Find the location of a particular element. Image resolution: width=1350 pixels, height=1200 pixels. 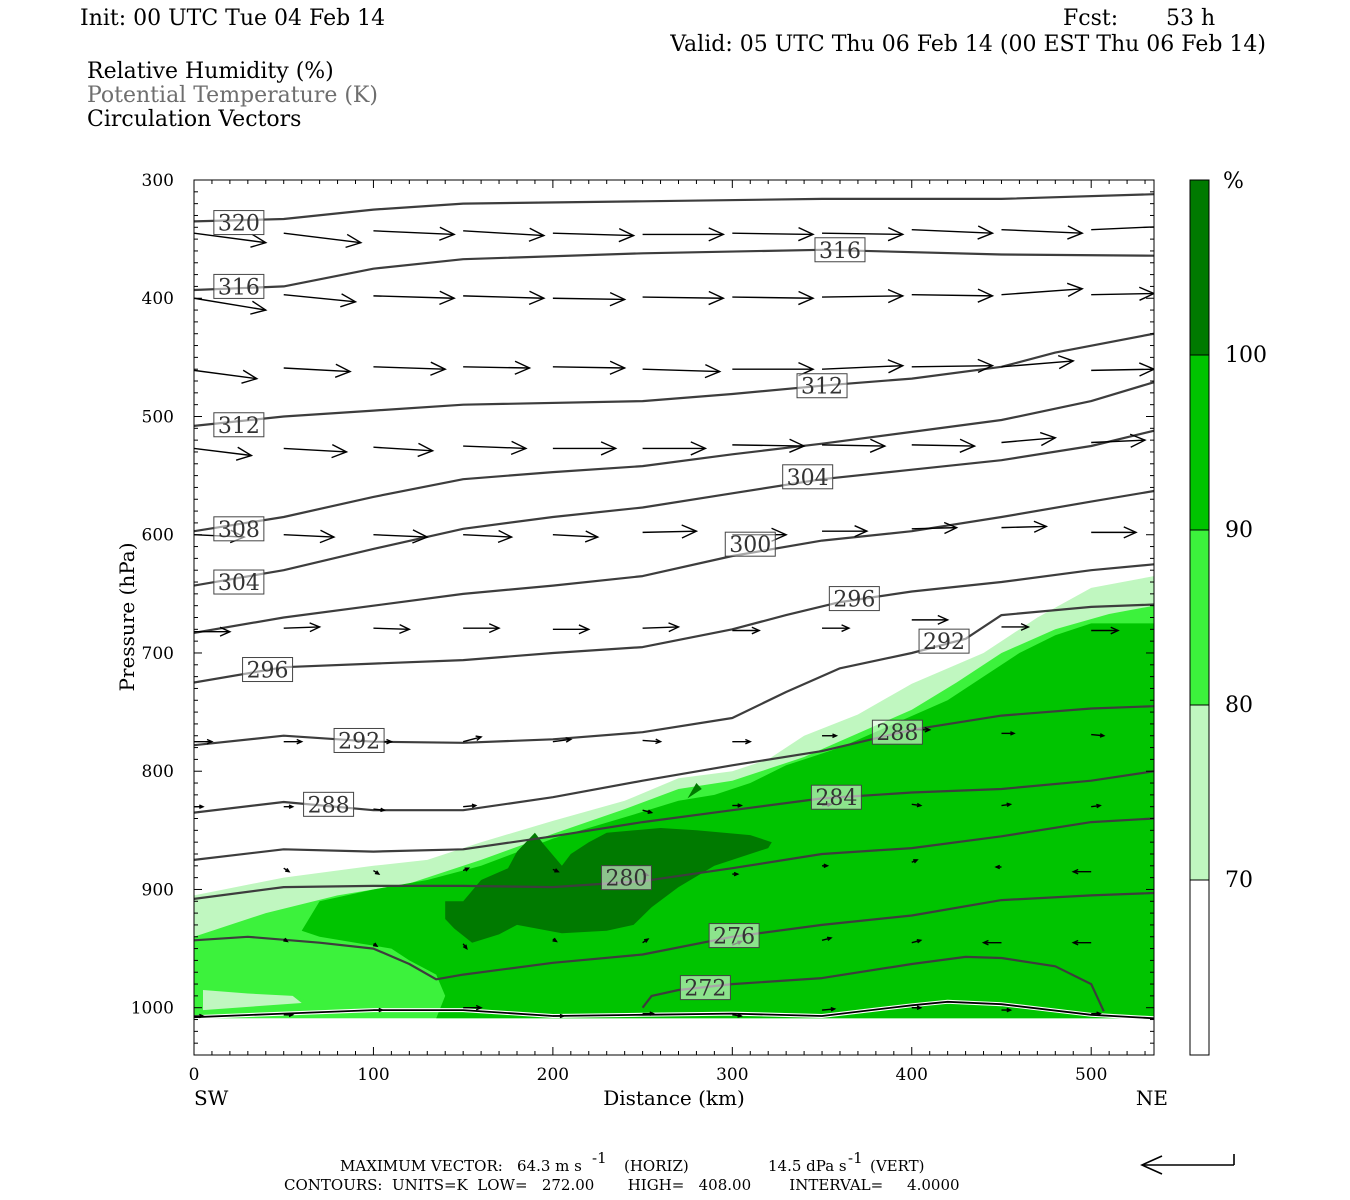

contour-label-316-1b: 316 is located at coordinates (840, 250).